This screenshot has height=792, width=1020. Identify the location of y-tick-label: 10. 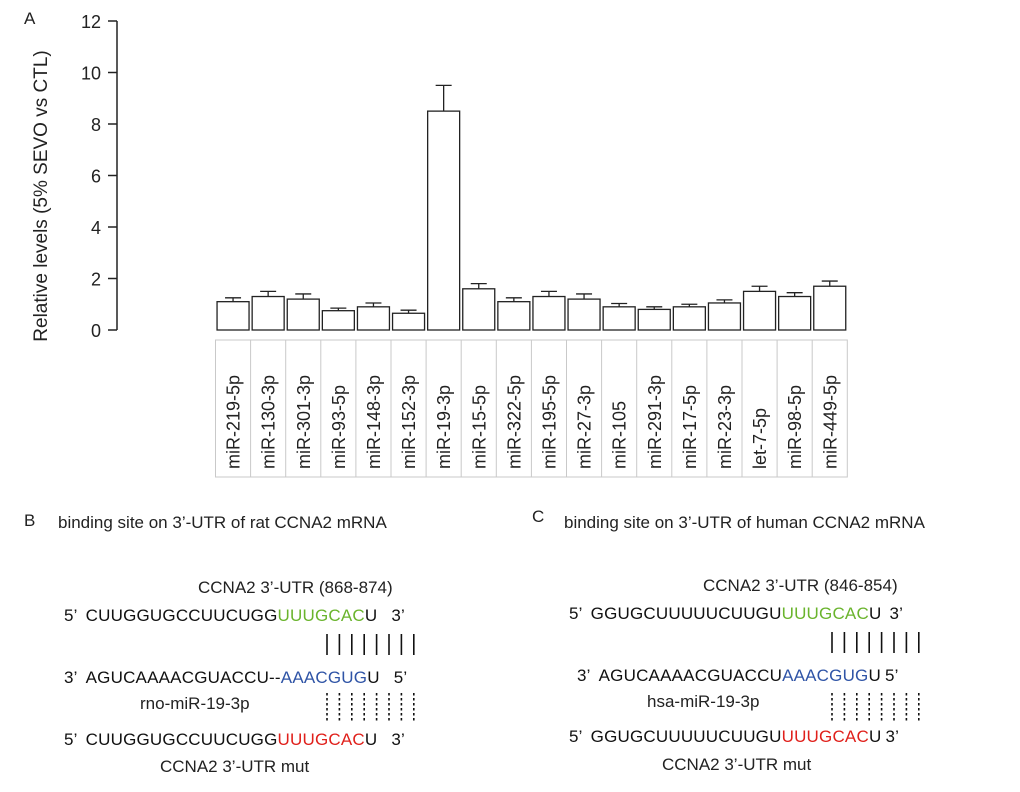
(91, 74).